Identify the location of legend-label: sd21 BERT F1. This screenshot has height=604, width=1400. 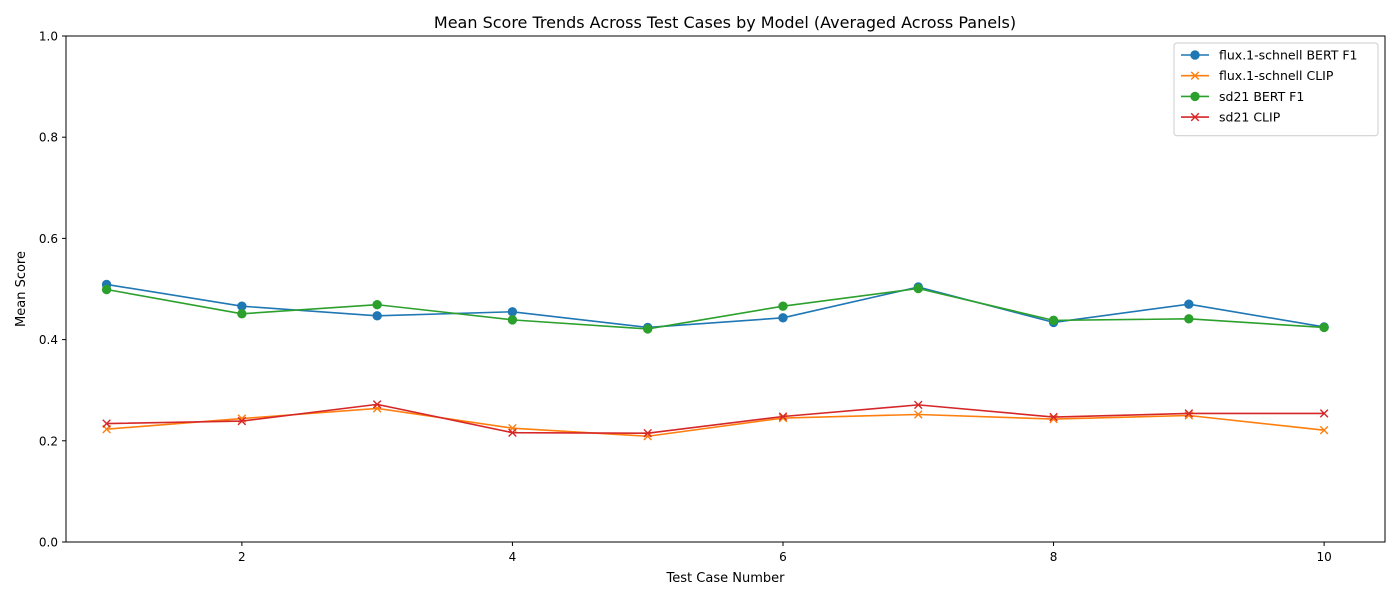
(1261, 96).